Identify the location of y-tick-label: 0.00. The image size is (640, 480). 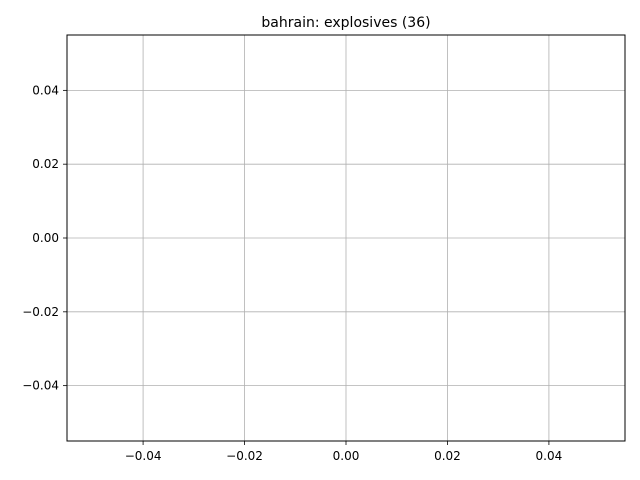
(45, 238).